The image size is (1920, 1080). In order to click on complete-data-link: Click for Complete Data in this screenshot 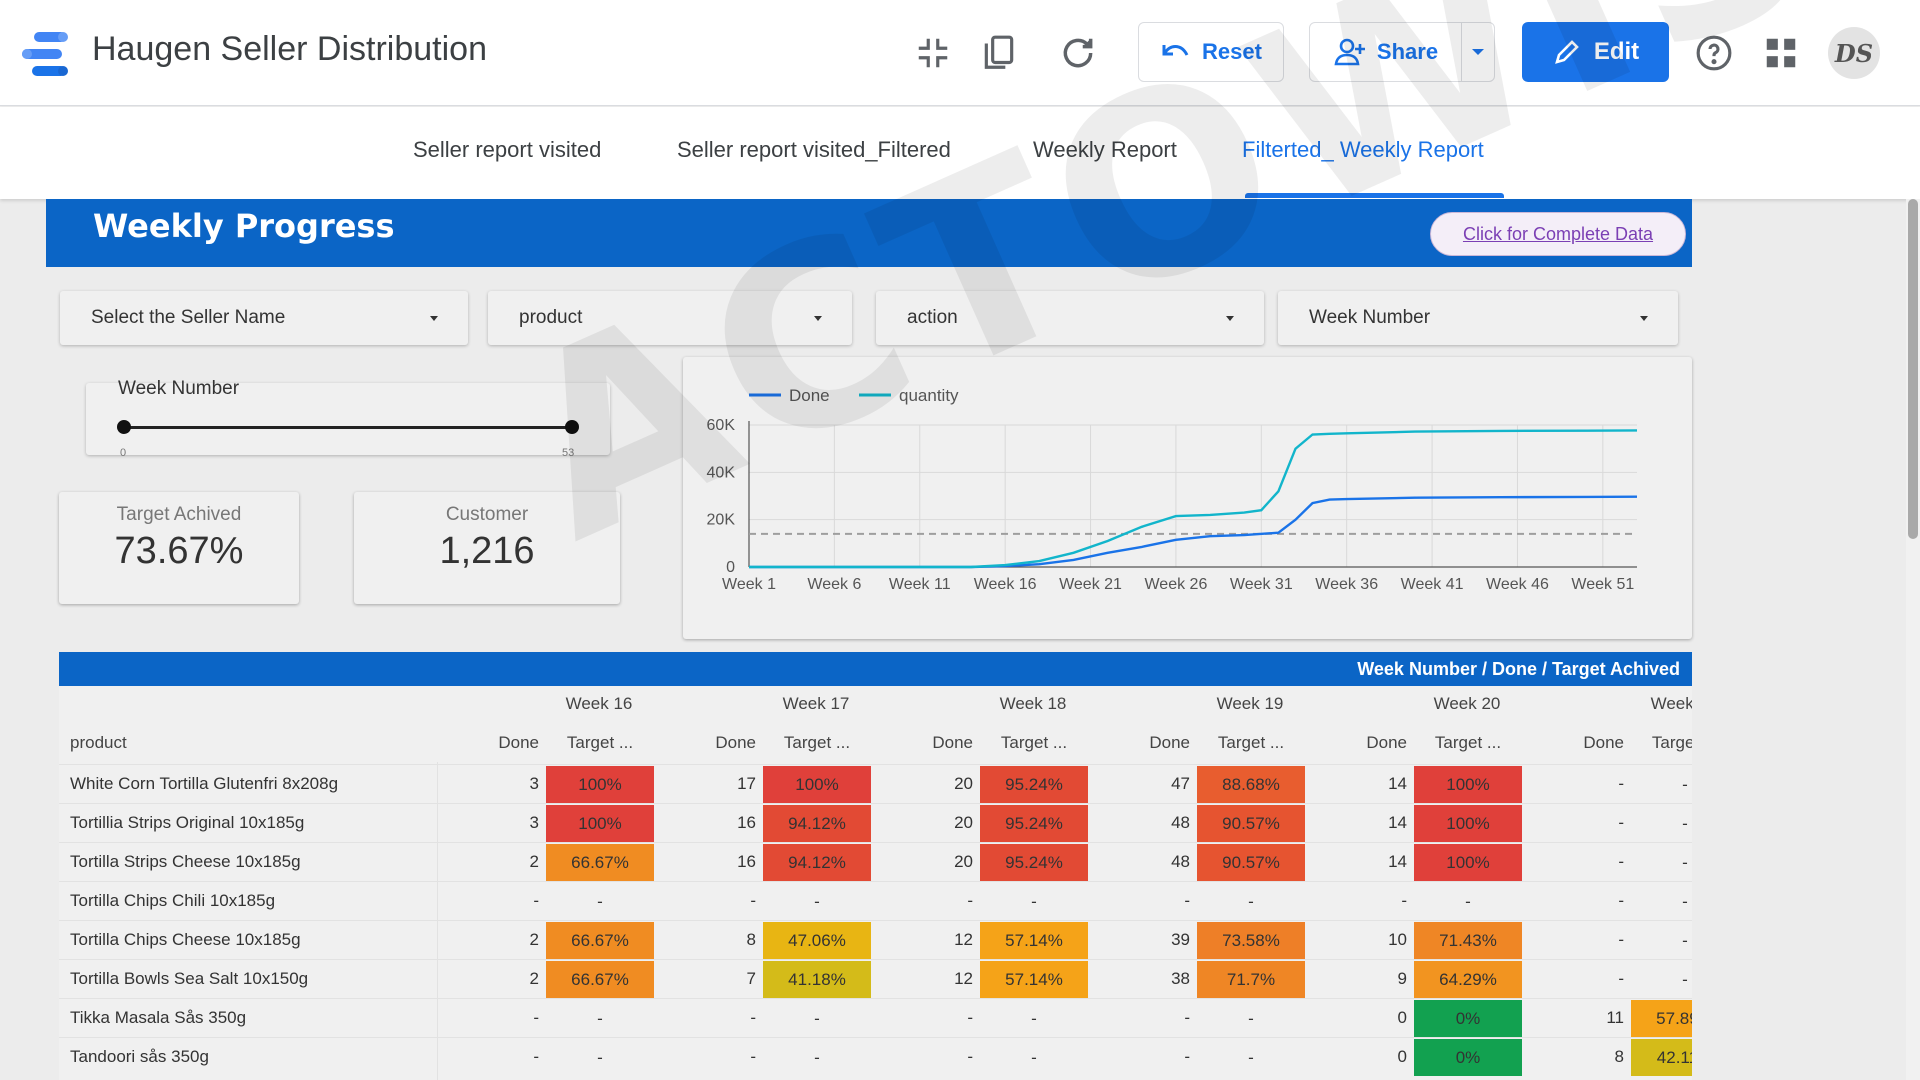, I will do `click(1558, 234)`.